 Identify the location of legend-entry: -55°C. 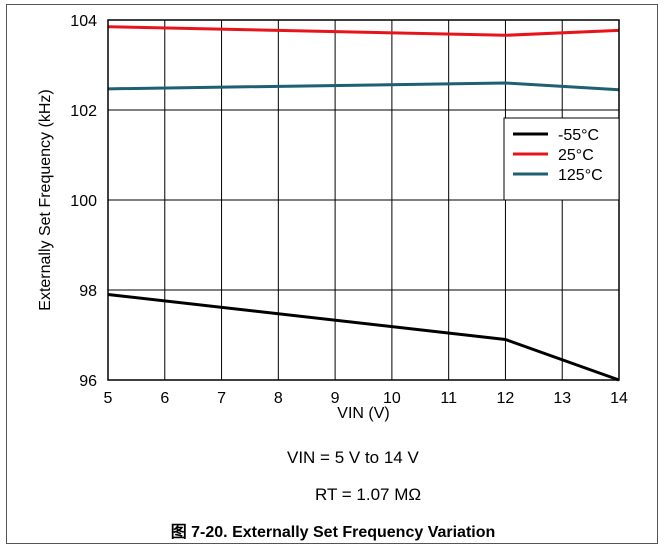
(578, 135).